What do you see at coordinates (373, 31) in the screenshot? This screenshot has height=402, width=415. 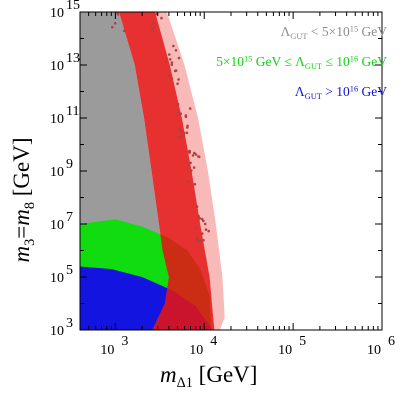 I see `legend-grey-post: GeV` at bounding box center [373, 31].